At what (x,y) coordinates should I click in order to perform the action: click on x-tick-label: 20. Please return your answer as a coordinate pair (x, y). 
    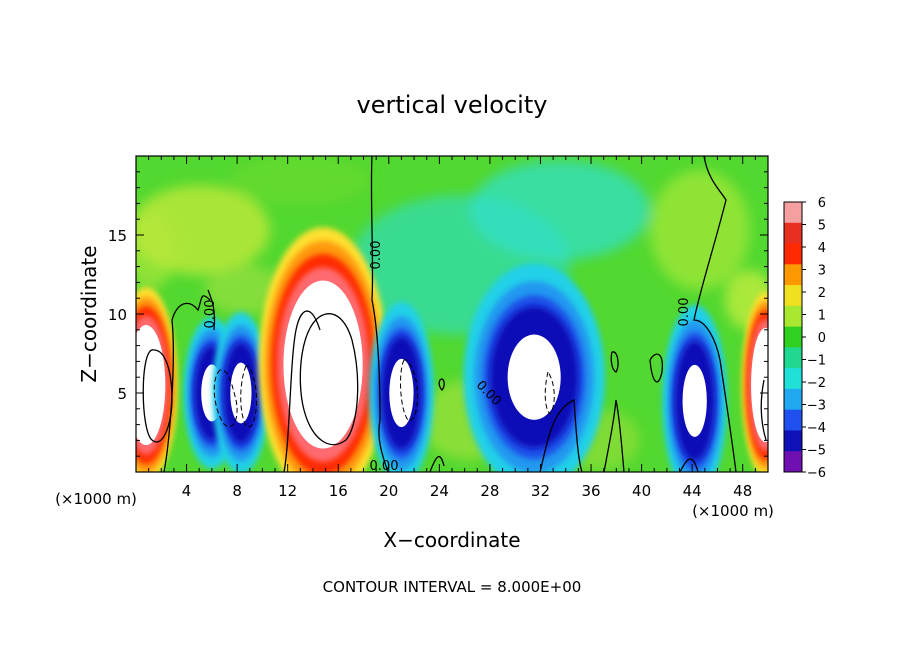
    Looking at the image, I should click on (388, 491).